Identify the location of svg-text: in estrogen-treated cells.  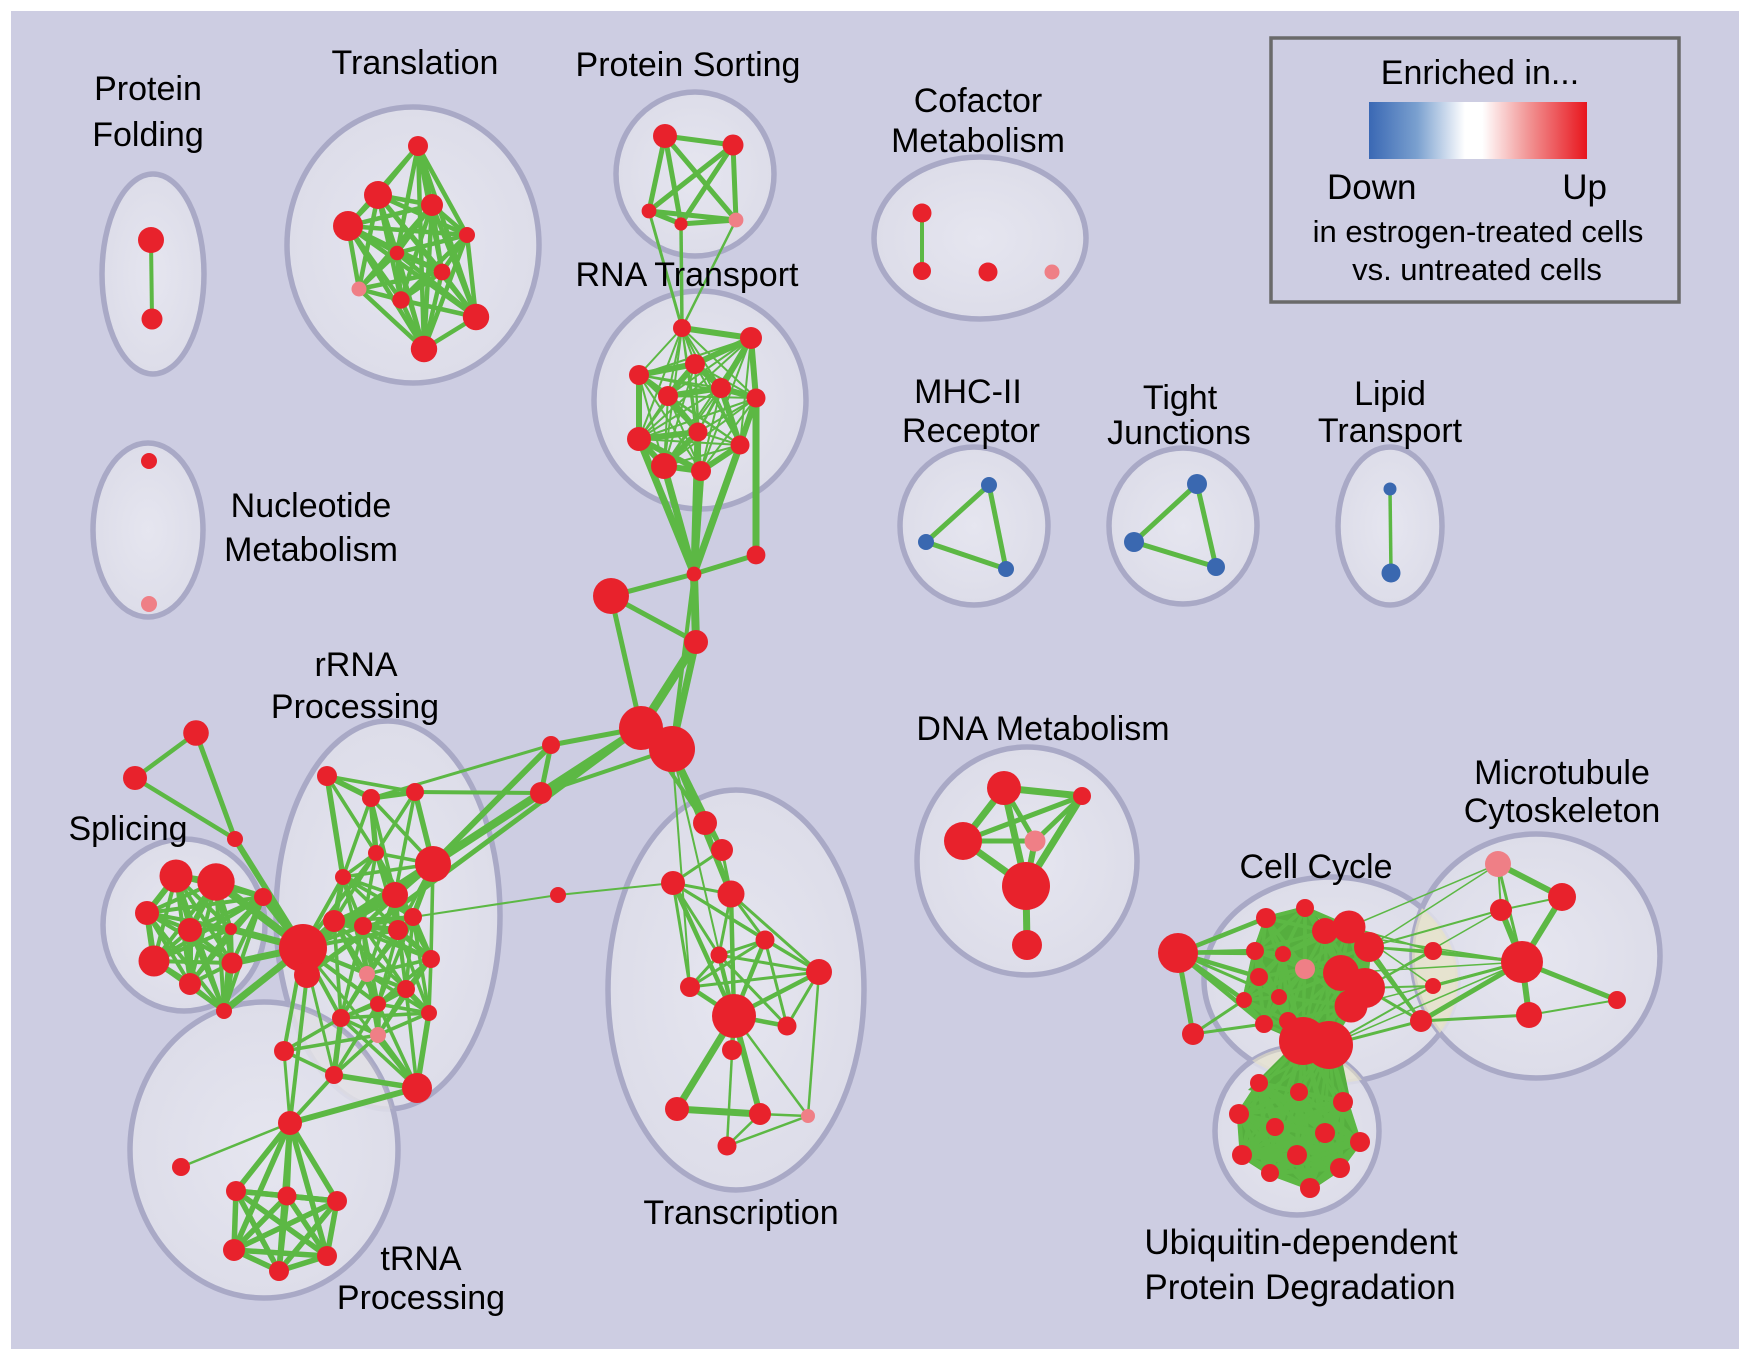
(1478, 231).